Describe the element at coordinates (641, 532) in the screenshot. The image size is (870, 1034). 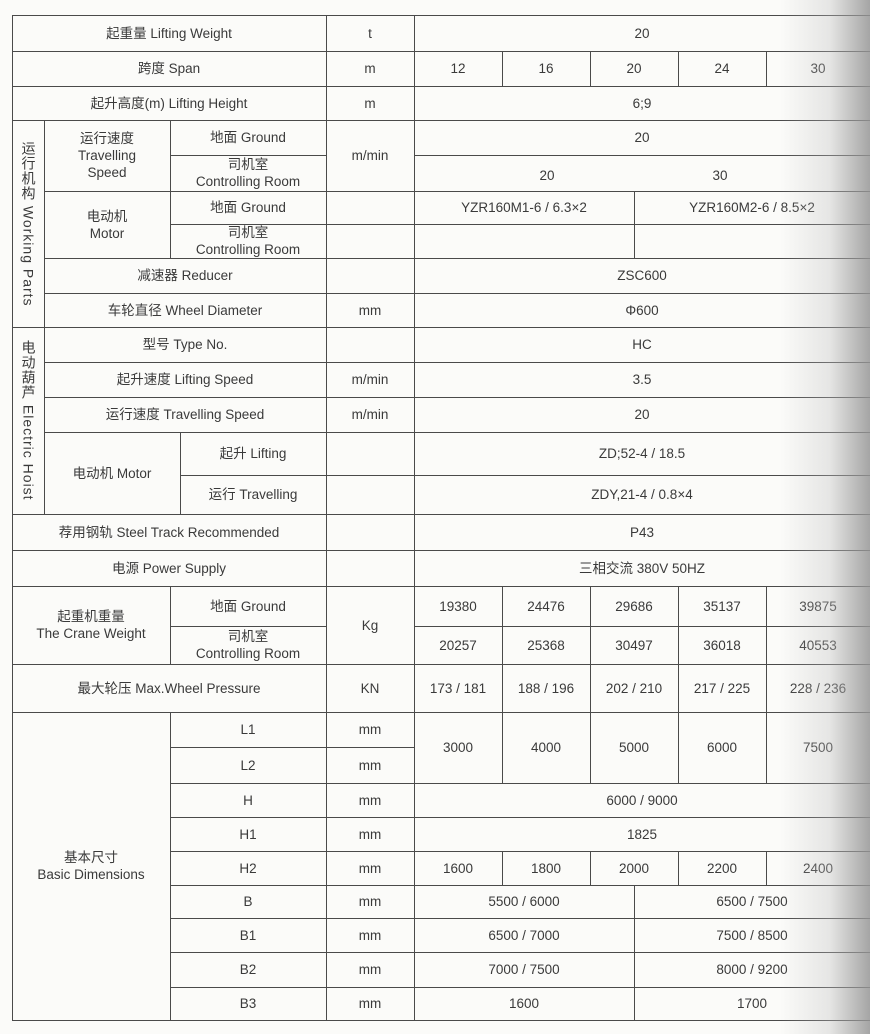
I see `steel-track-value: P43` at that location.